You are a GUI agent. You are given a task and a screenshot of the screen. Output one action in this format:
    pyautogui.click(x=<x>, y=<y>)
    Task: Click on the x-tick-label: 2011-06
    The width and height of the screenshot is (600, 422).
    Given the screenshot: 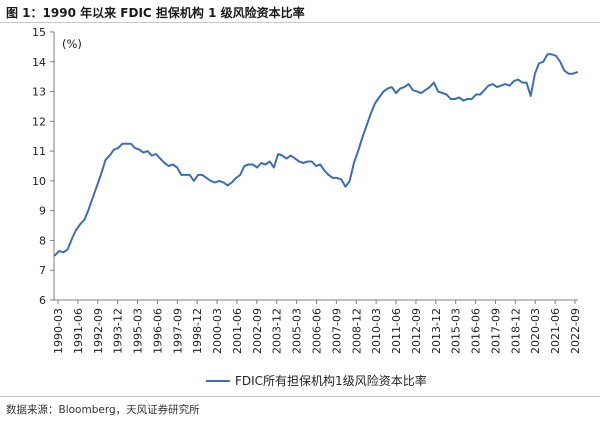 What is the action you would take?
    pyautogui.click(x=396, y=331)
    